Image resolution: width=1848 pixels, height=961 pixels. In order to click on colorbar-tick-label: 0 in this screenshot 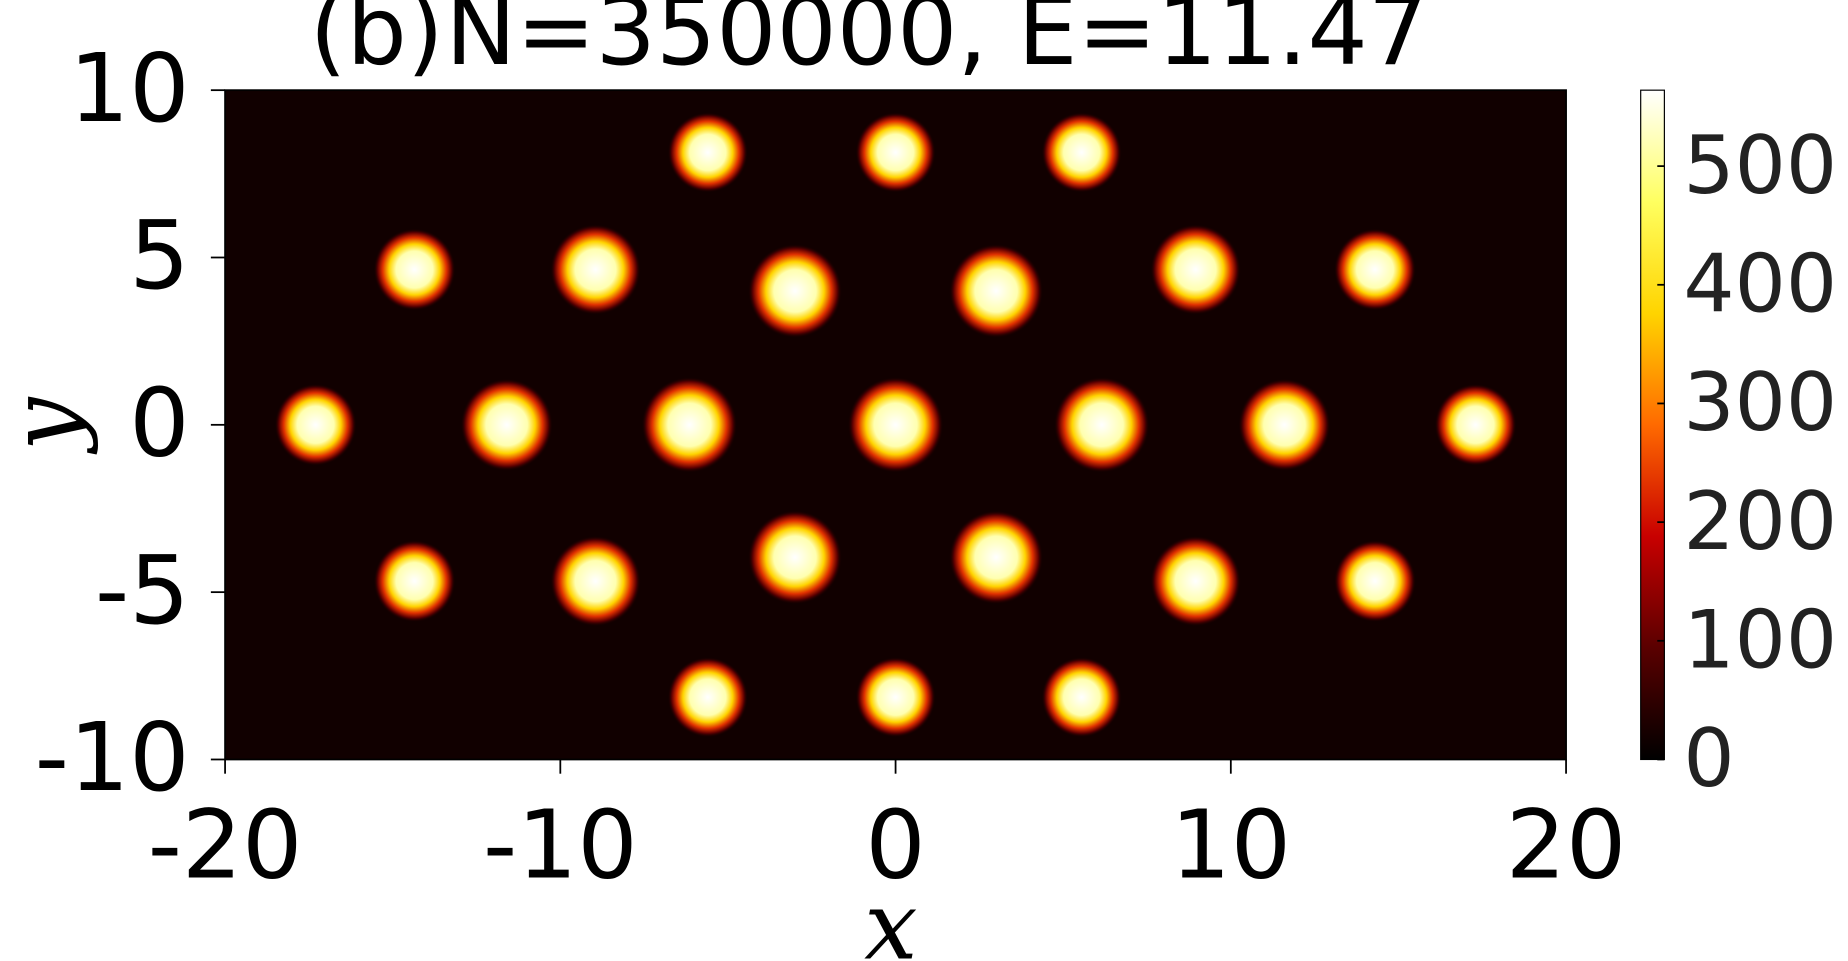, I will do `click(1708, 758)`.